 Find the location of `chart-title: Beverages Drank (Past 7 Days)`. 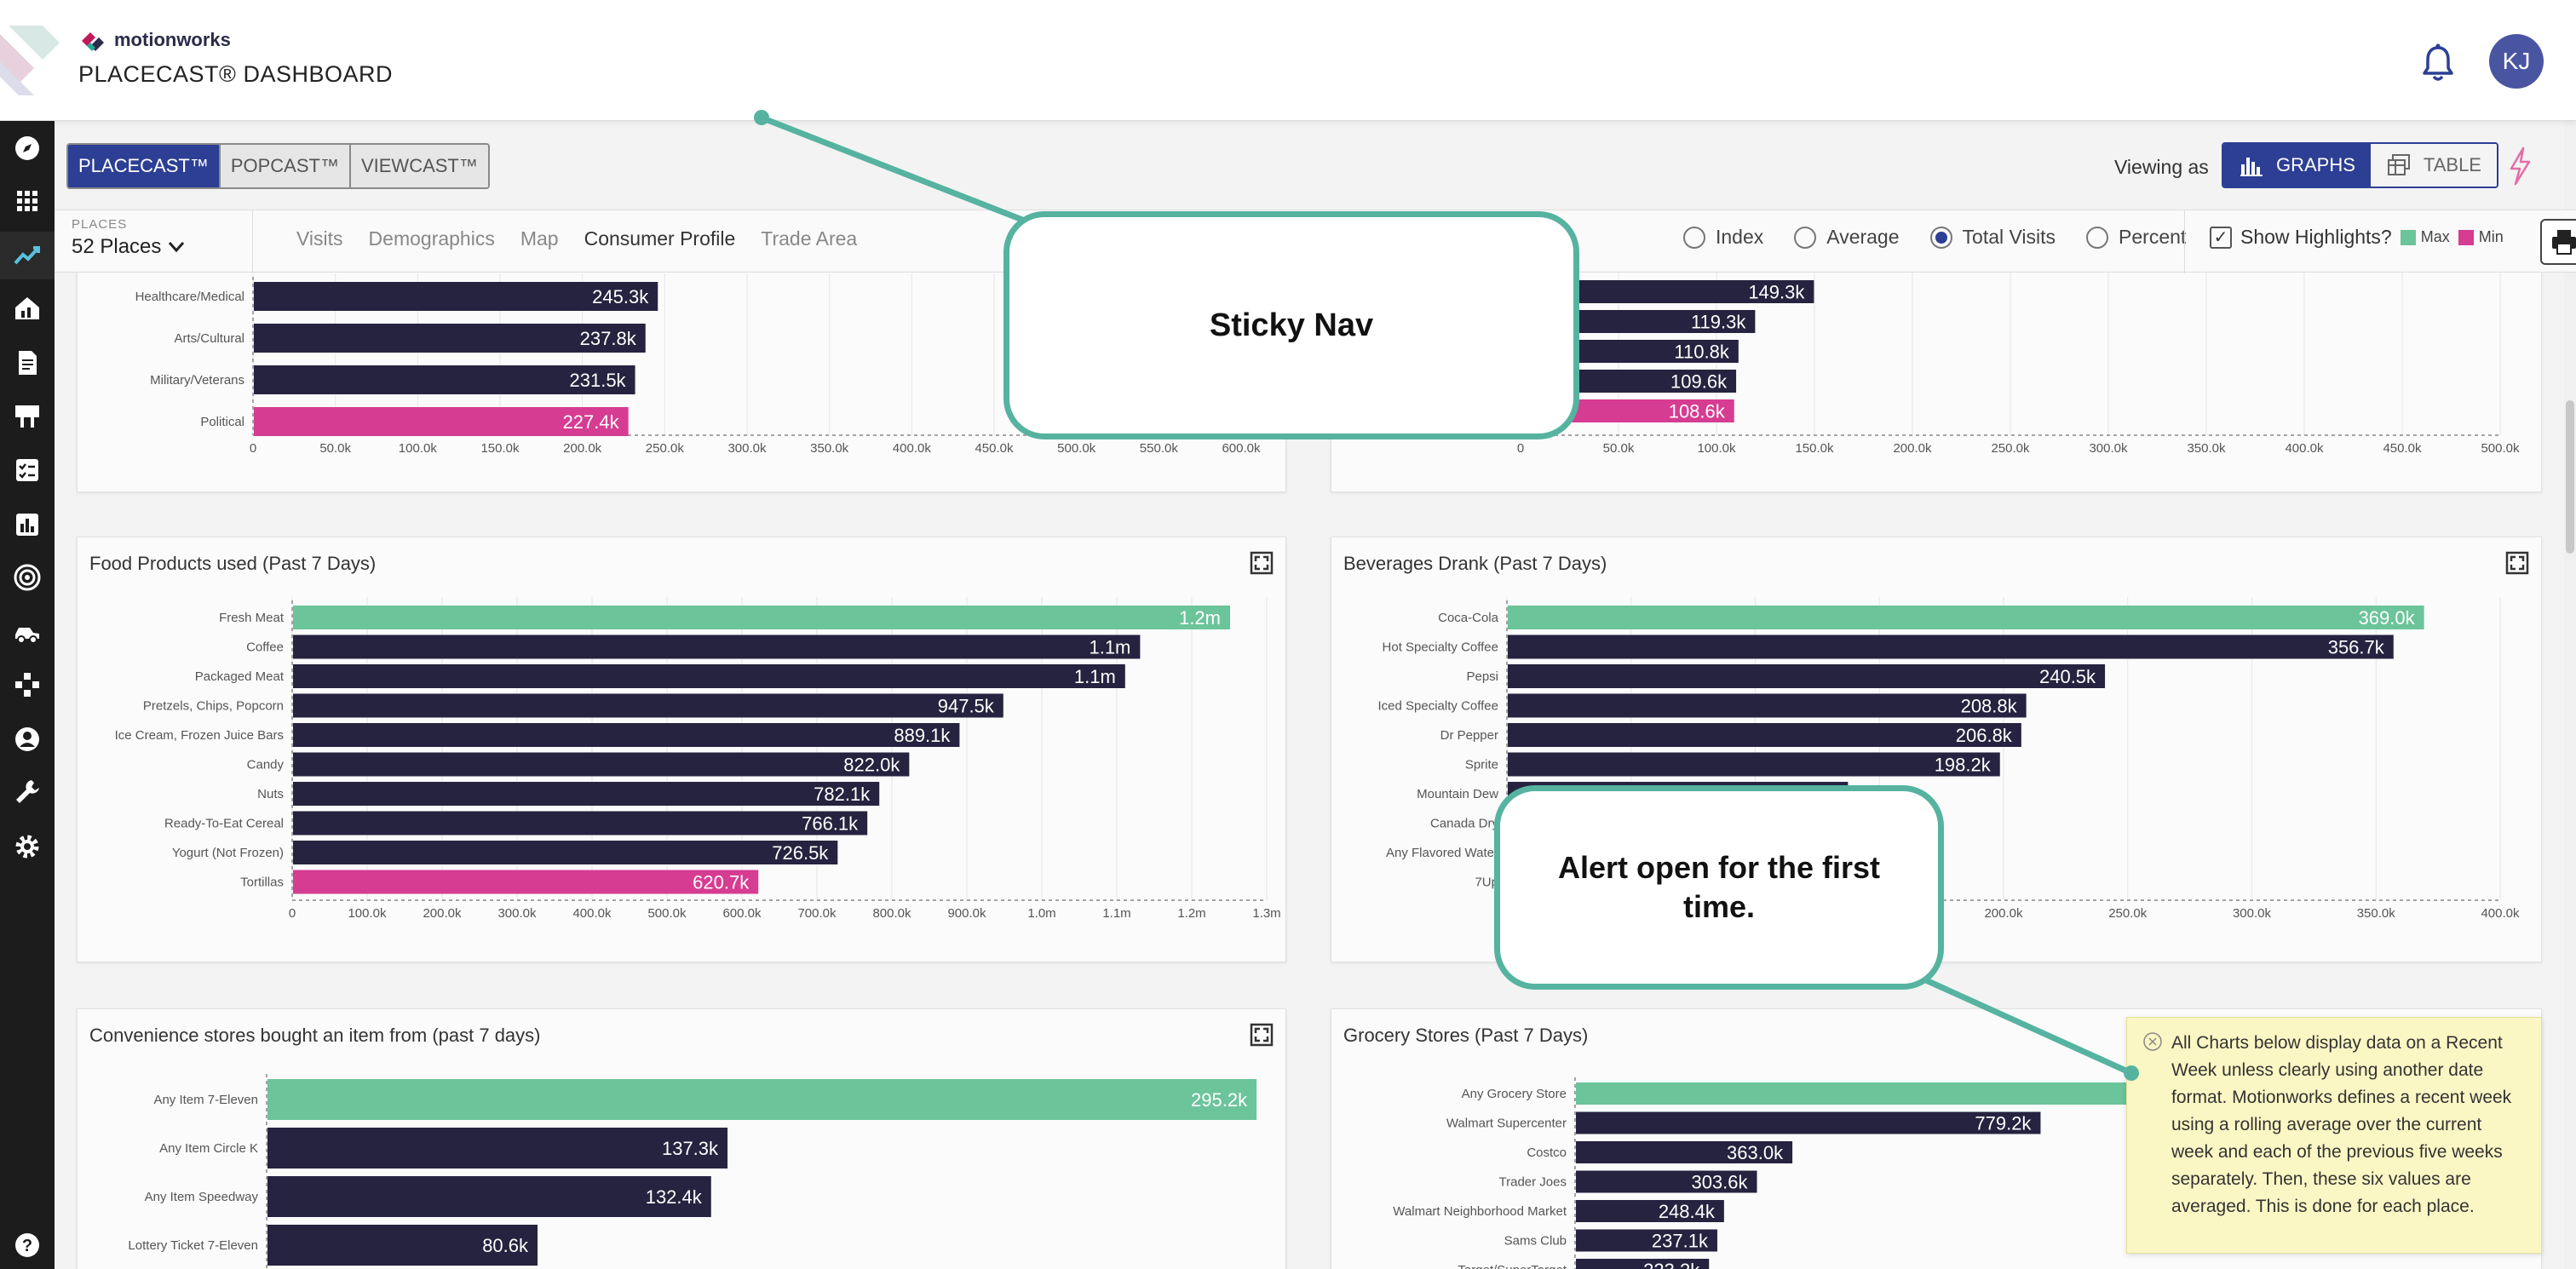

chart-title: Beverages Drank (Past 7 Days) is located at coordinates (1475, 563).